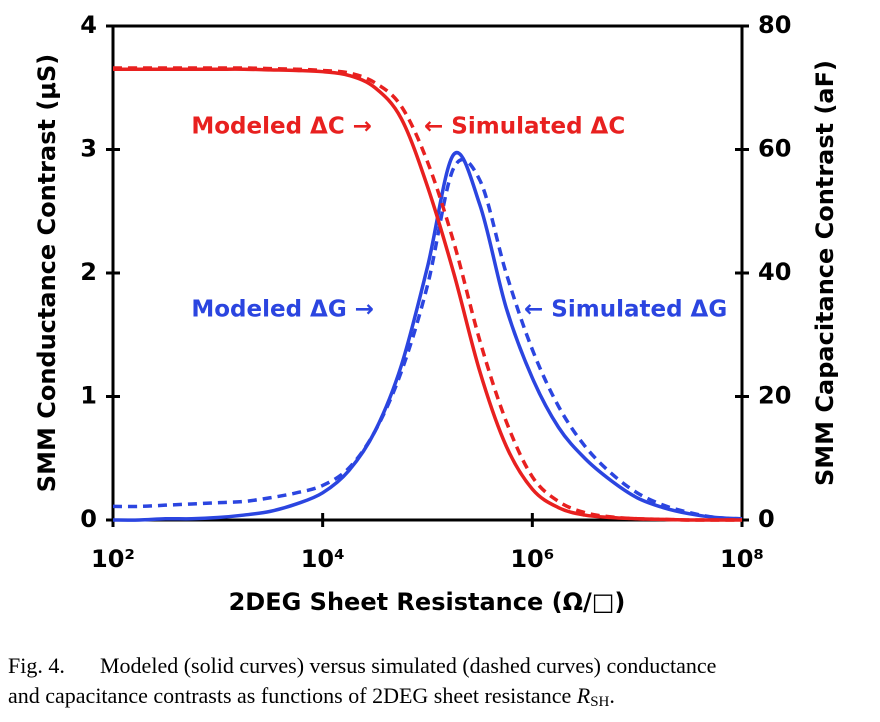 This screenshot has height=722, width=880. What do you see at coordinates (282, 310) in the screenshot?
I see `annotation: Modeled ΔG →` at bounding box center [282, 310].